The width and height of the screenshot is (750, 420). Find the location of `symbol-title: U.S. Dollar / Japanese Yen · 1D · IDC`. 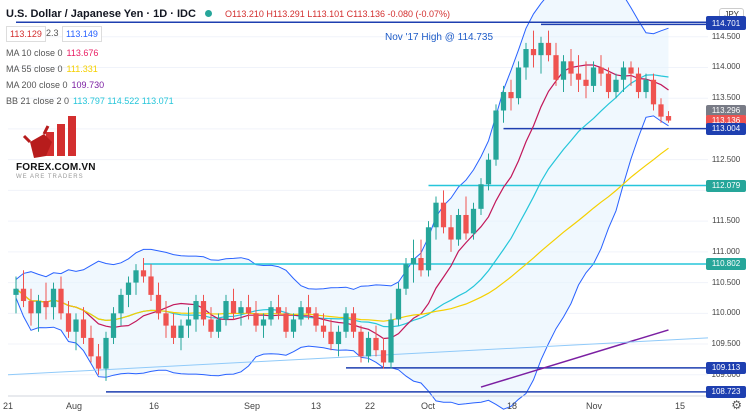

symbol-title: U.S. Dollar / Japanese Yen · 1D · IDC is located at coordinates (101, 14).